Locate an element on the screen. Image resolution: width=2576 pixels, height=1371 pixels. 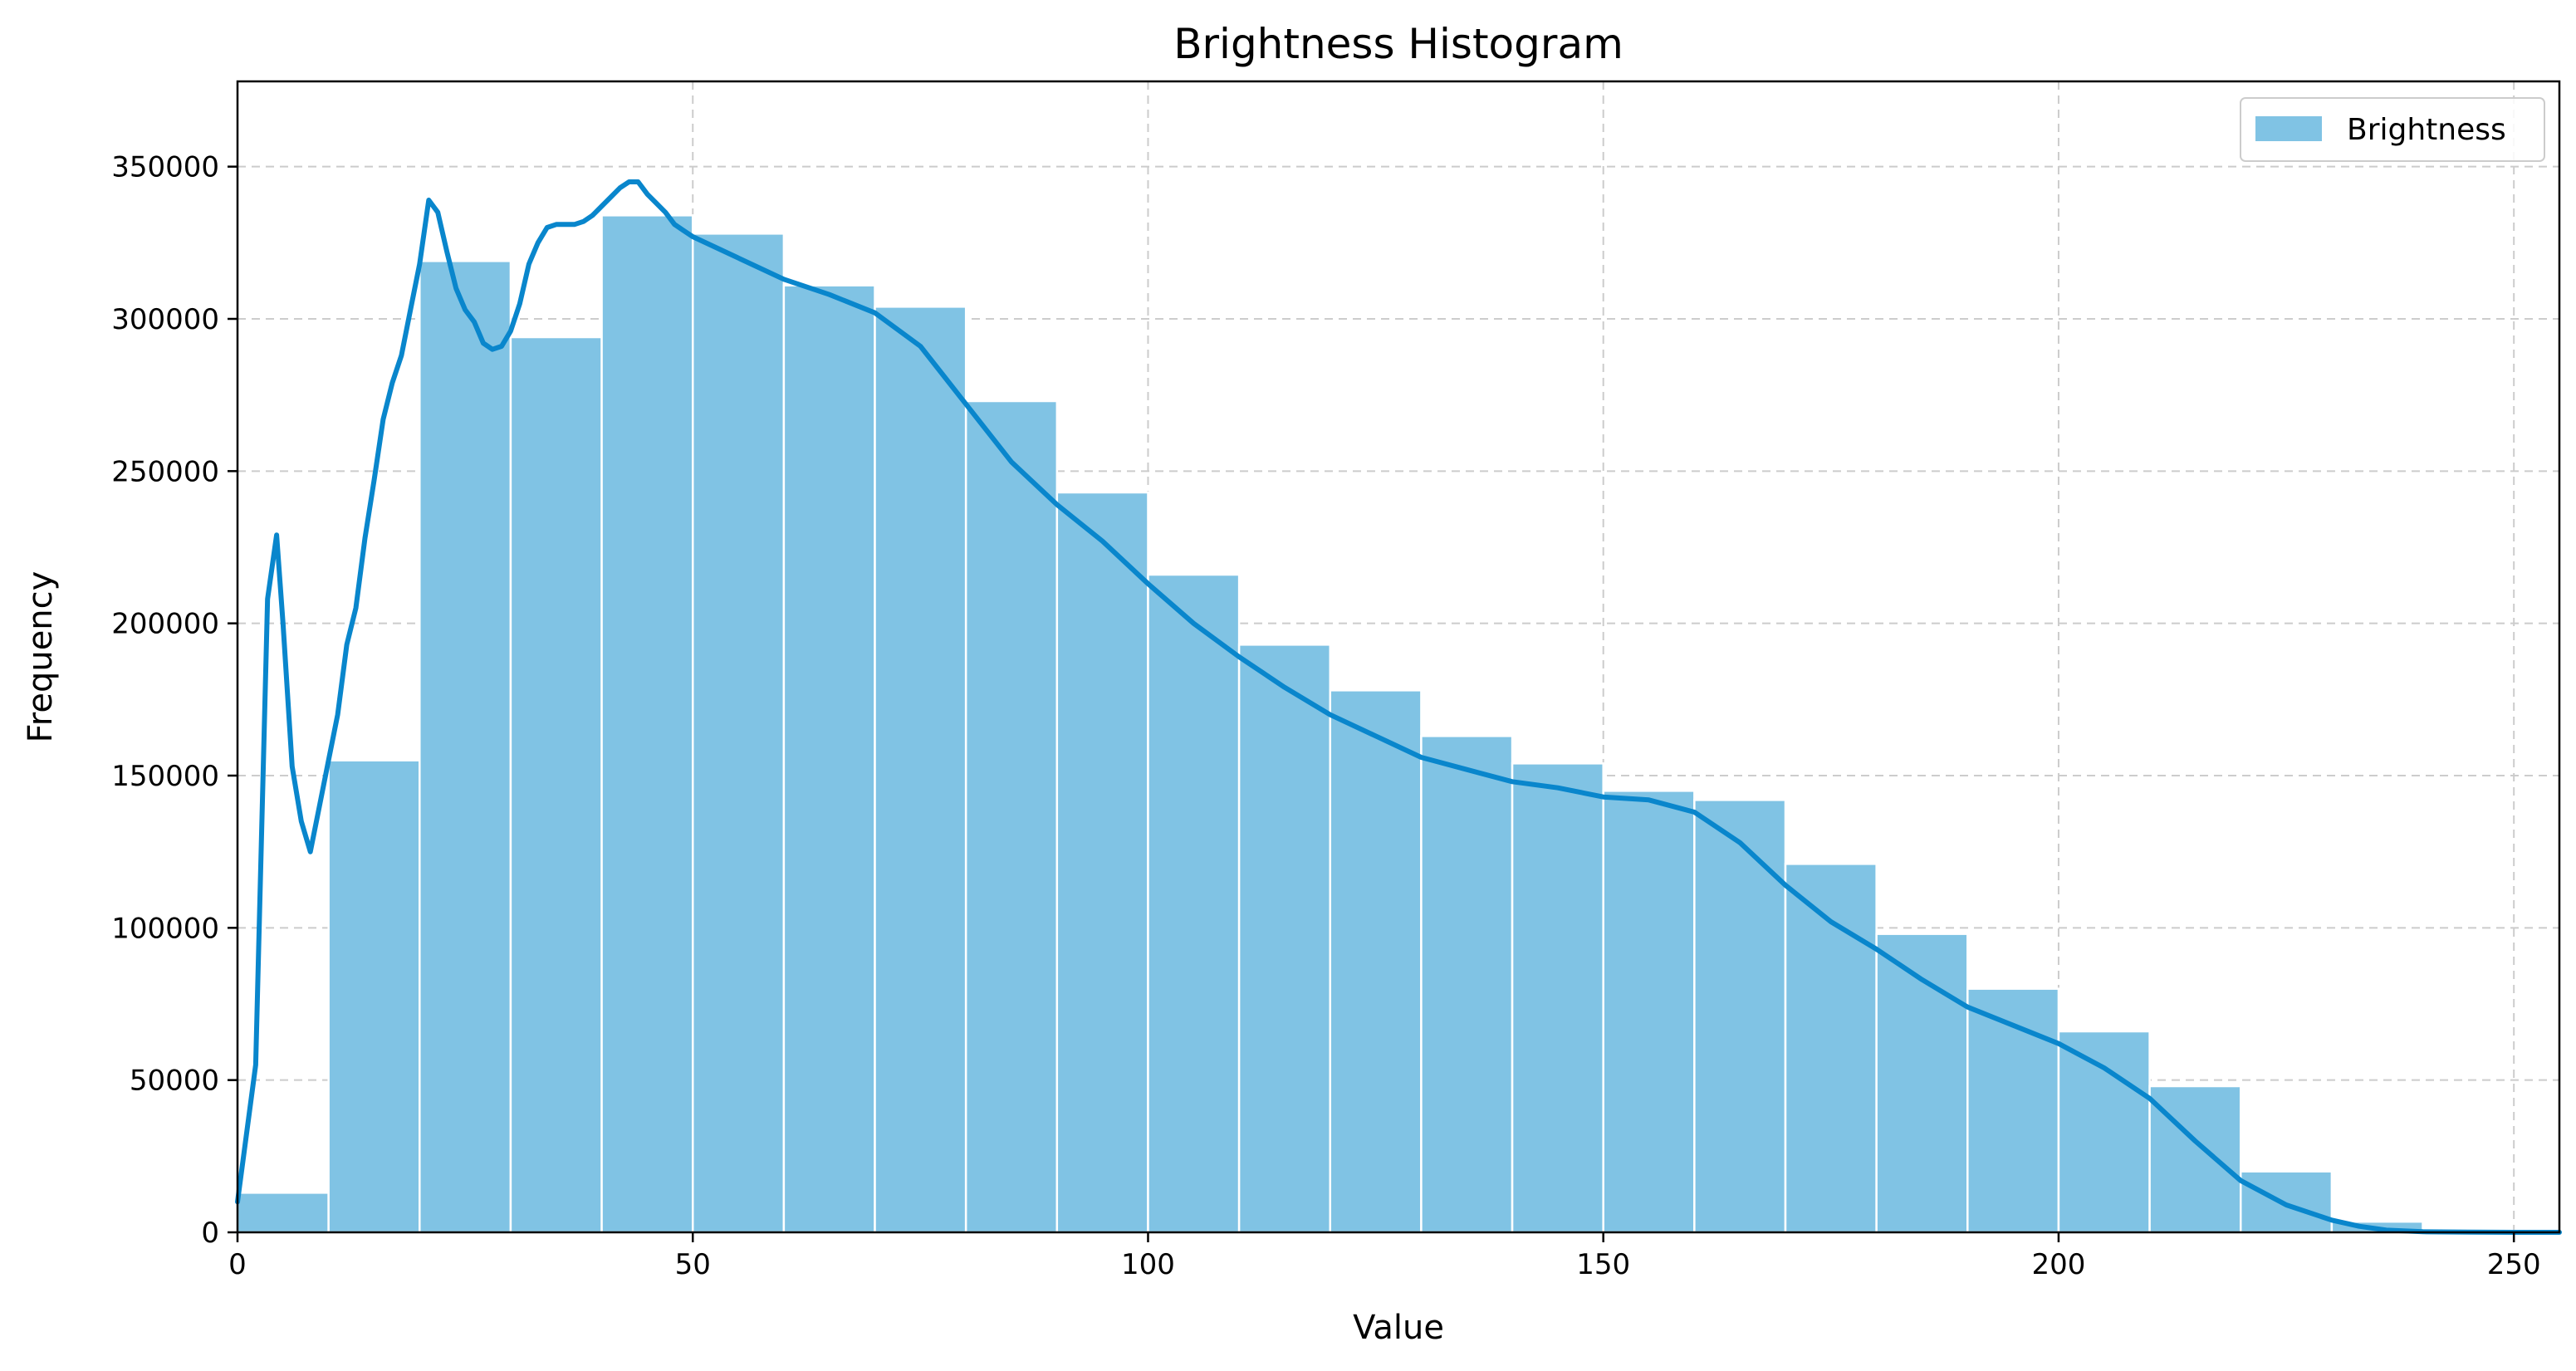
legend-box is located at coordinates (2392, 130).